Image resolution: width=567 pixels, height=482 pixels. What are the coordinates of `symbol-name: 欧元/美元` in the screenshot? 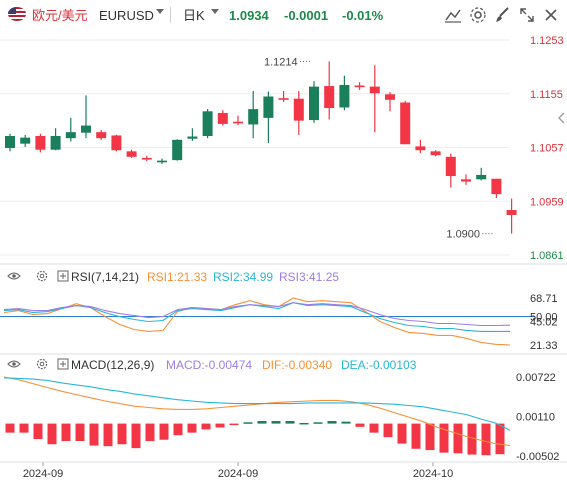 It's located at (60, 15).